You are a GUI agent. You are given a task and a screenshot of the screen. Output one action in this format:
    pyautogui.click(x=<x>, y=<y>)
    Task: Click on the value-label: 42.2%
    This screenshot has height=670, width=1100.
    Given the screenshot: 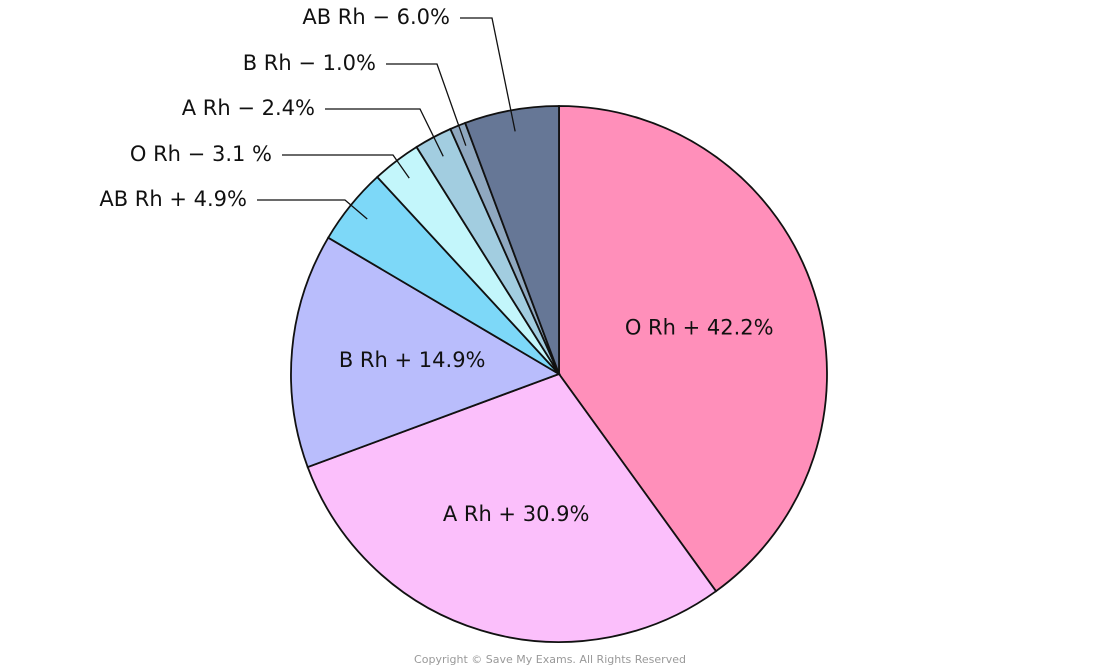 What is the action you would take?
    pyautogui.click(x=740, y=328)
    